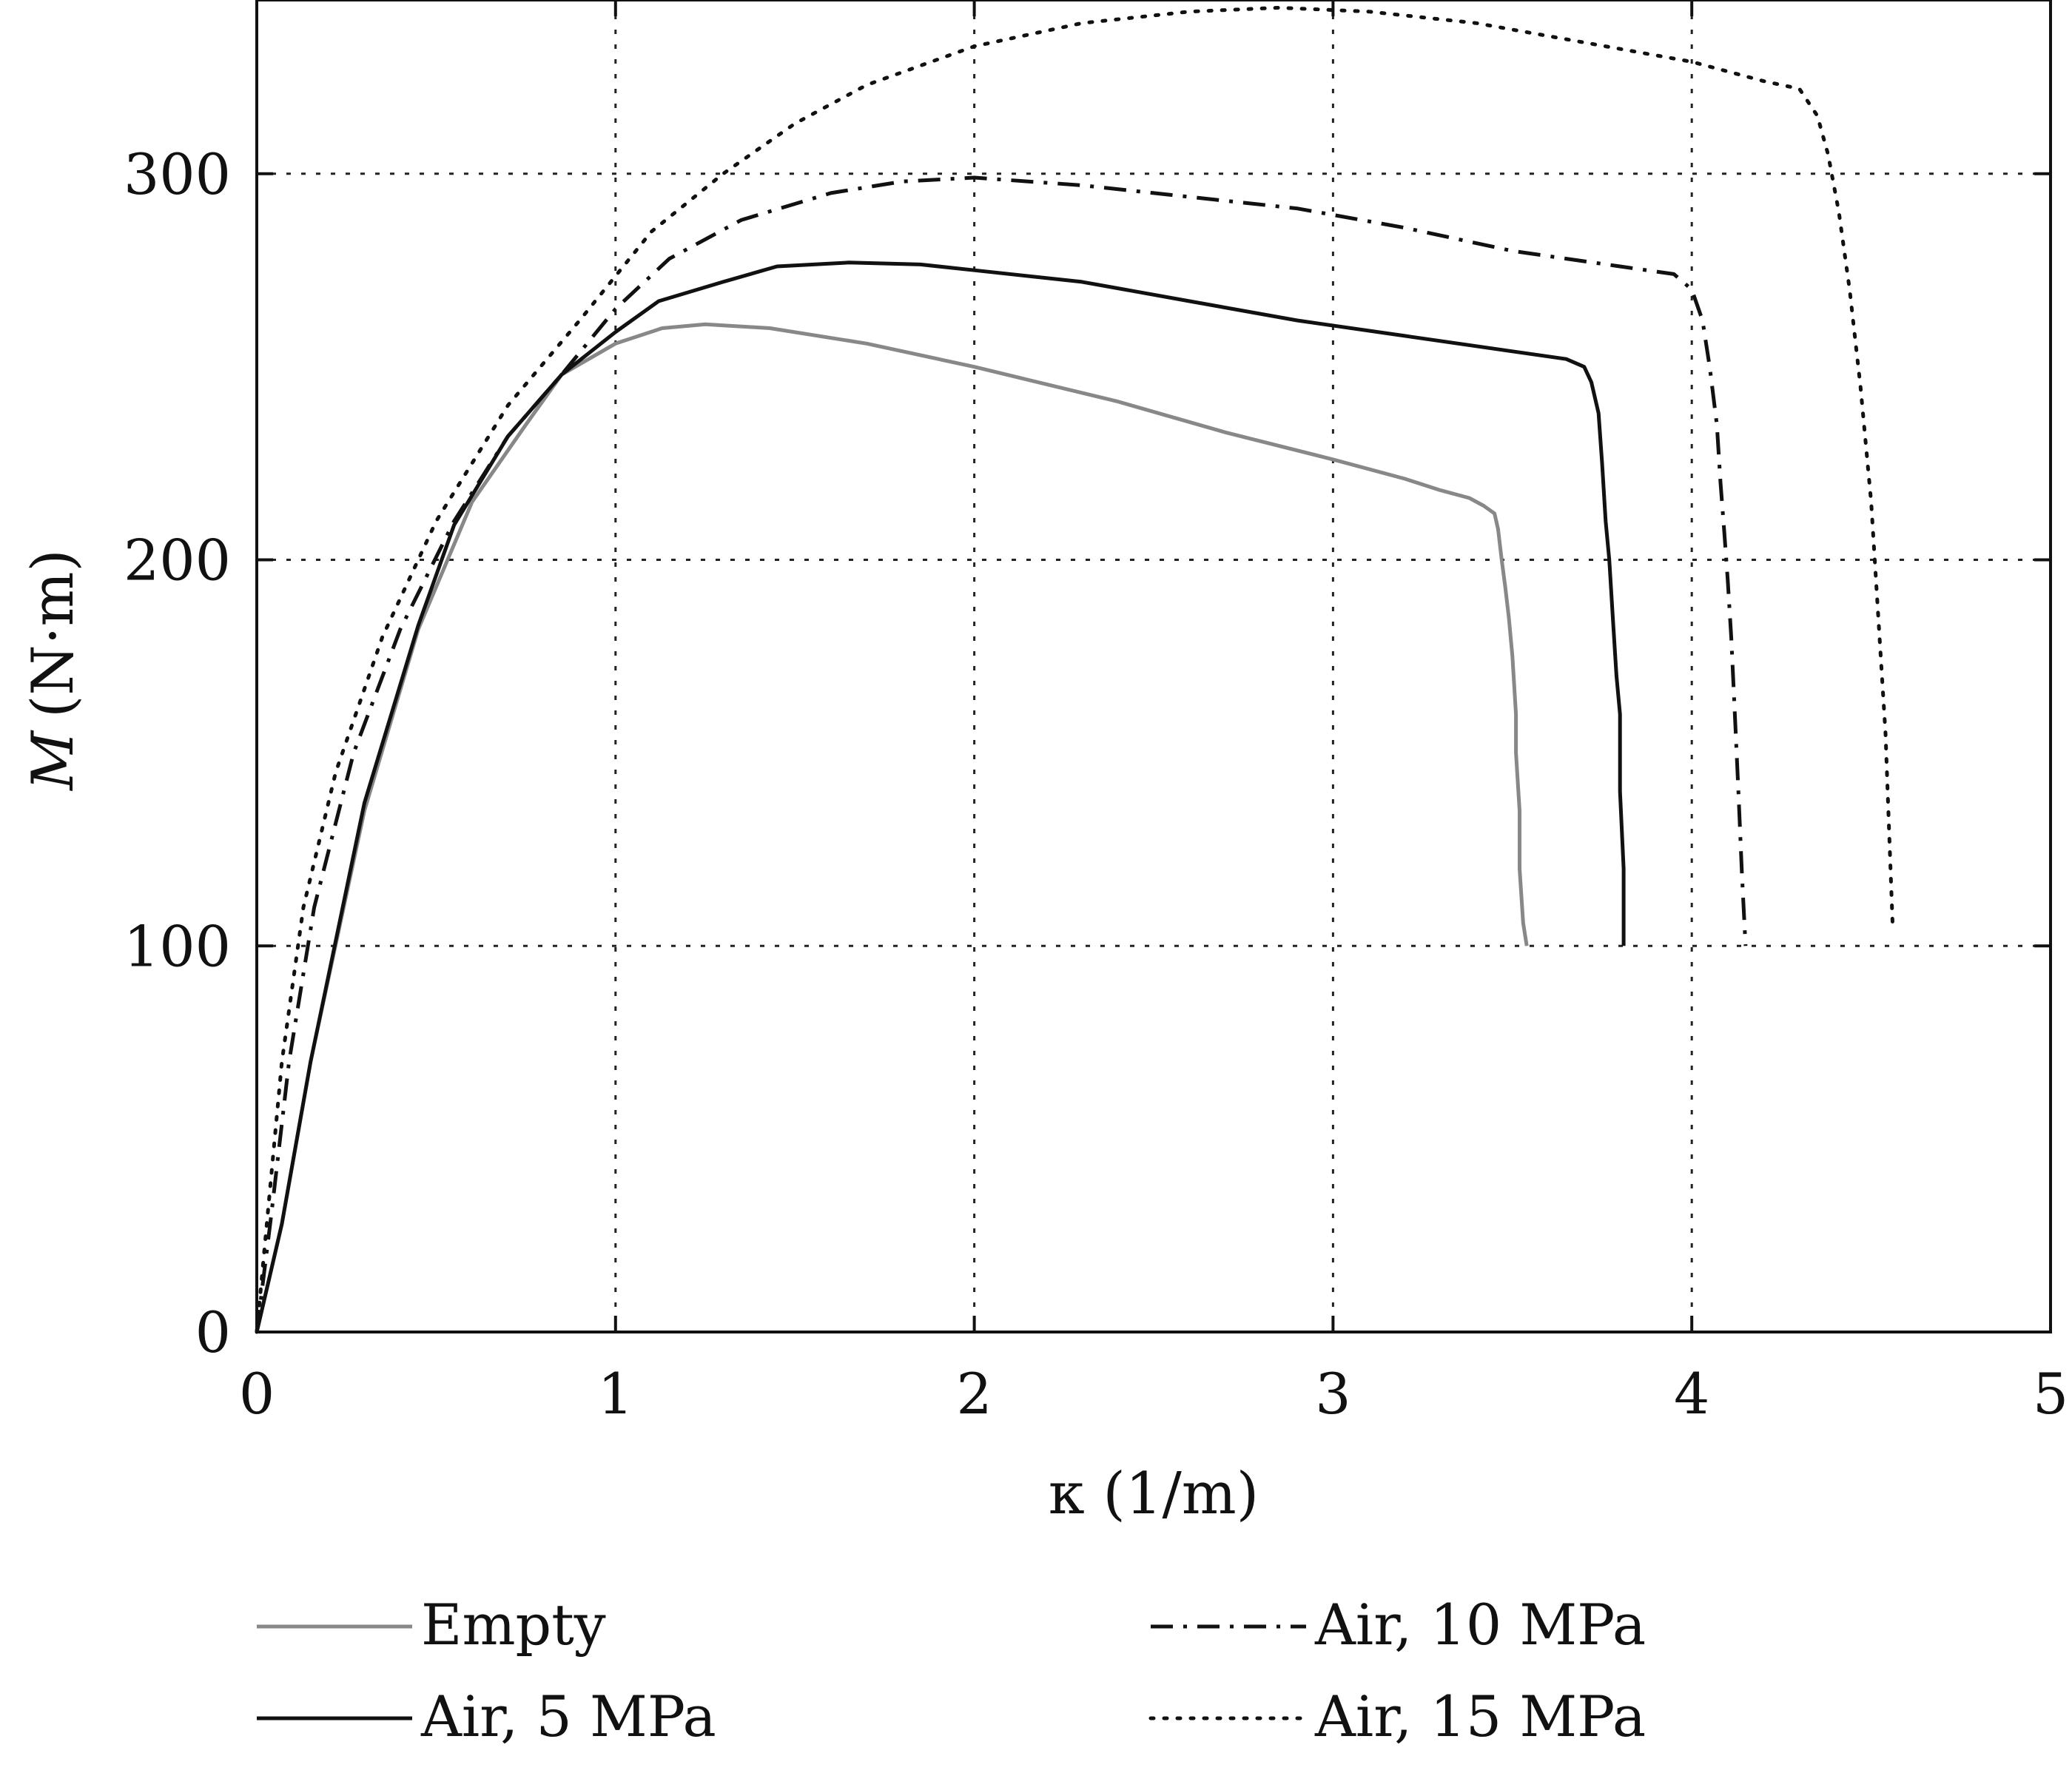  Describe the element at coordinates (1480, 1716) in the screenshot. I see `legend-label: Air, 15 MPa` at that location.